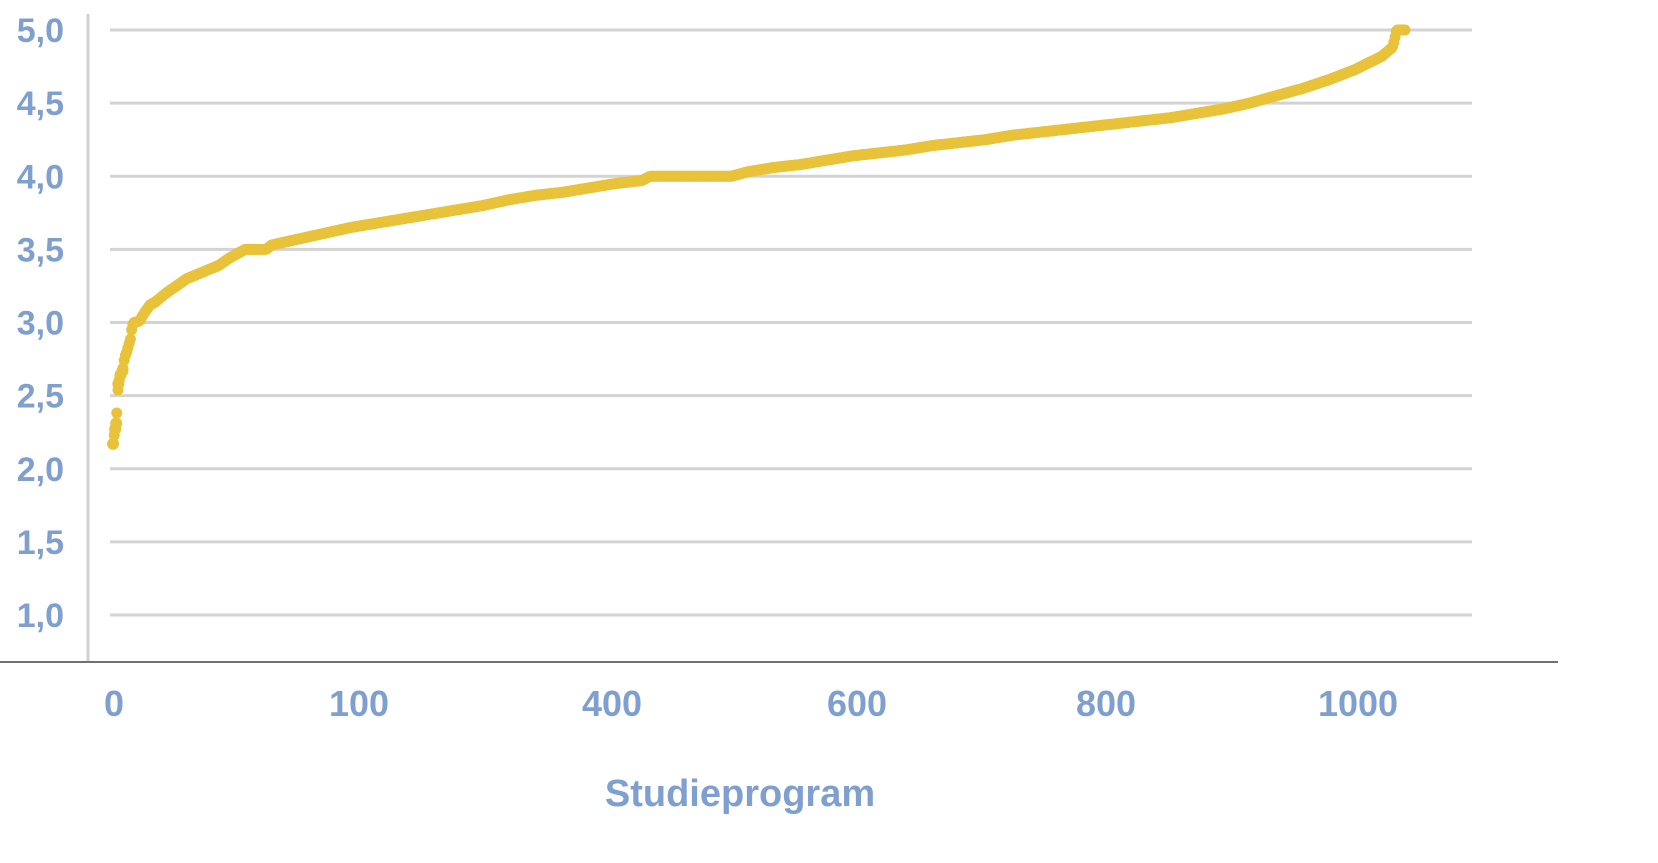  Describe the element at coordinates (40, 104) in the screenshot. I see `y-tick-label: 4,5` at that location.